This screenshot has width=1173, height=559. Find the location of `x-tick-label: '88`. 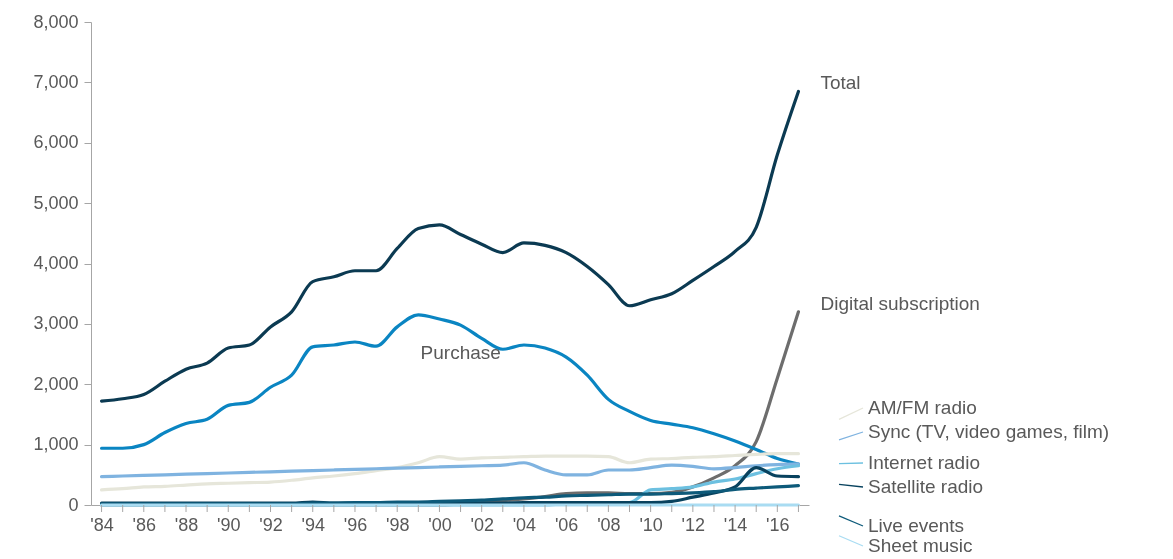

x-tick-label: '88 is located at coordinates (186, 524).